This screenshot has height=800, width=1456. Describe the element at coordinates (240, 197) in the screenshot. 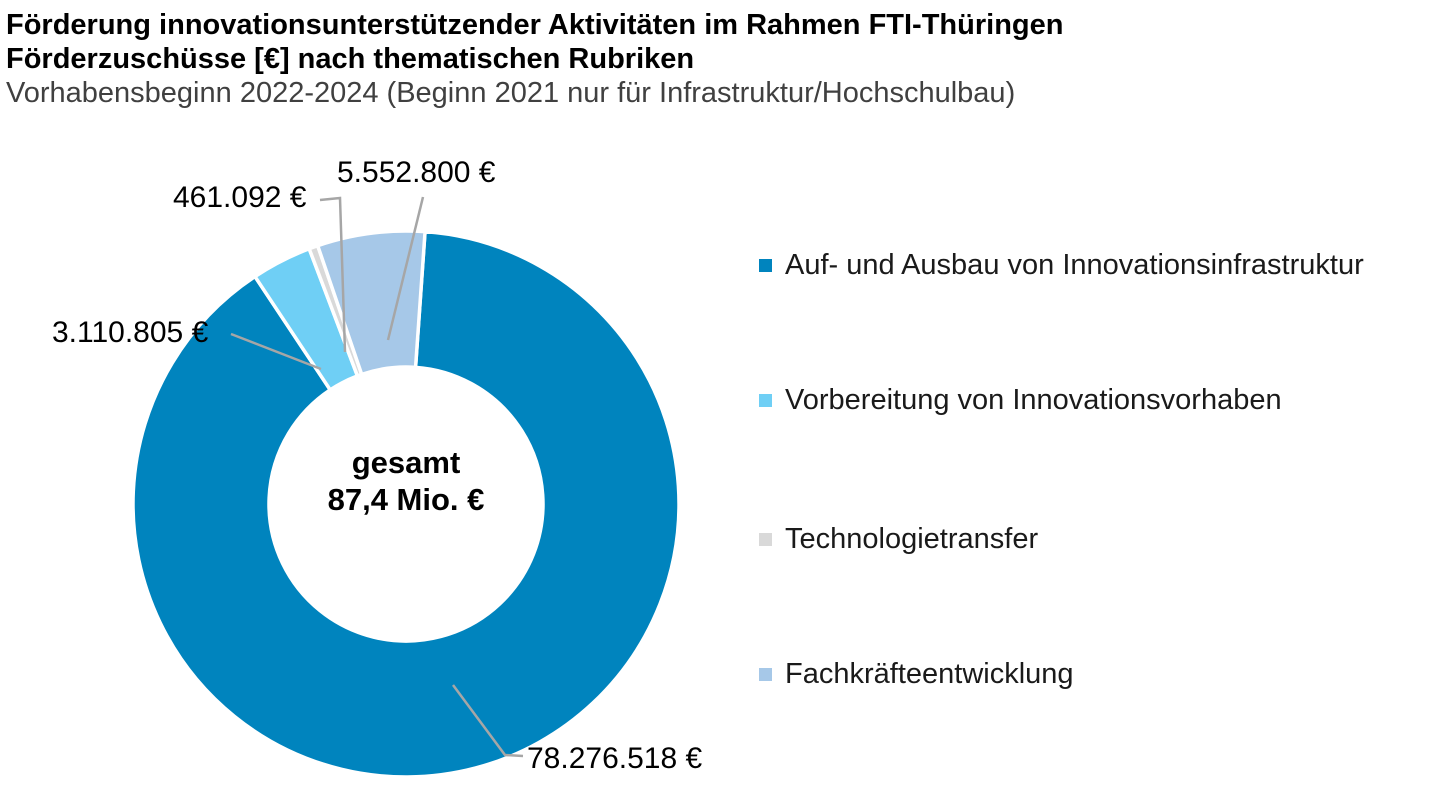

I see `data-label-technologietransfer: 461.092 €` at that location.